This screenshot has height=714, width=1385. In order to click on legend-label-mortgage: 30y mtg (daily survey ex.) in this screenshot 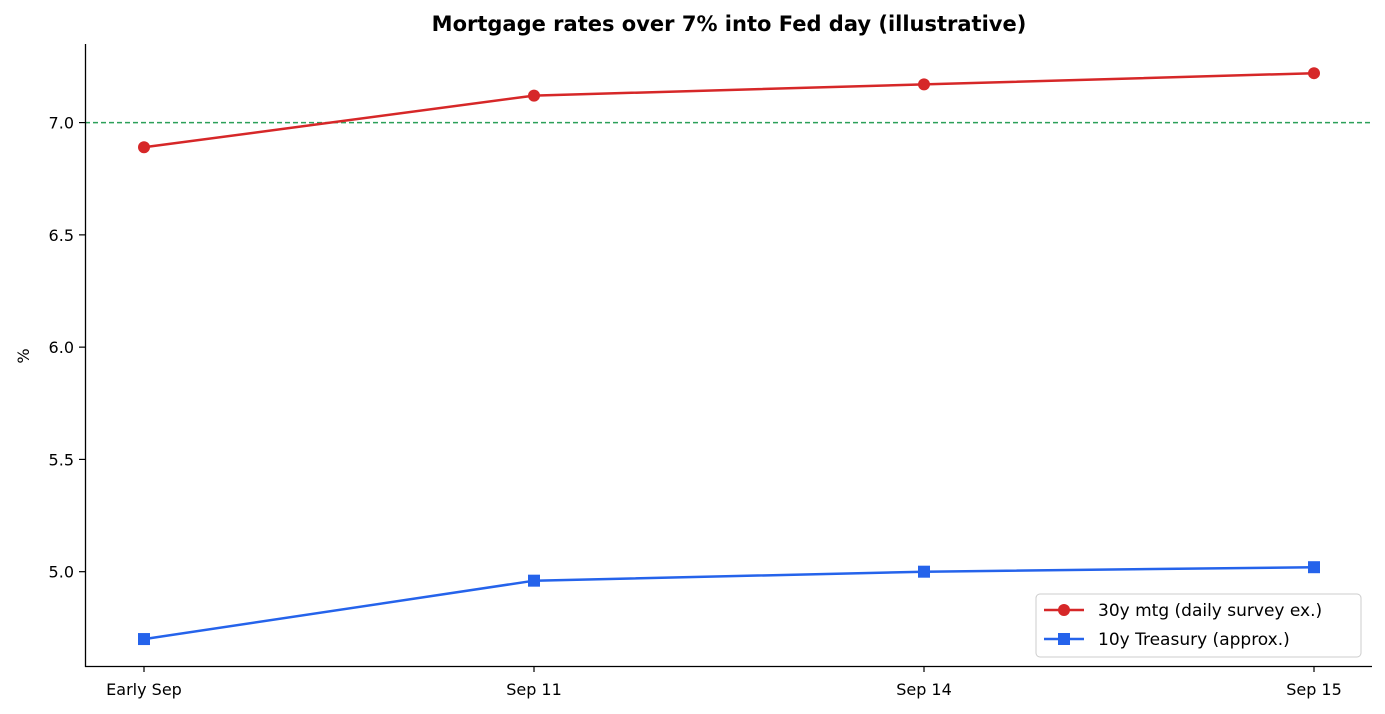, I will do `click(1210, 611)`.